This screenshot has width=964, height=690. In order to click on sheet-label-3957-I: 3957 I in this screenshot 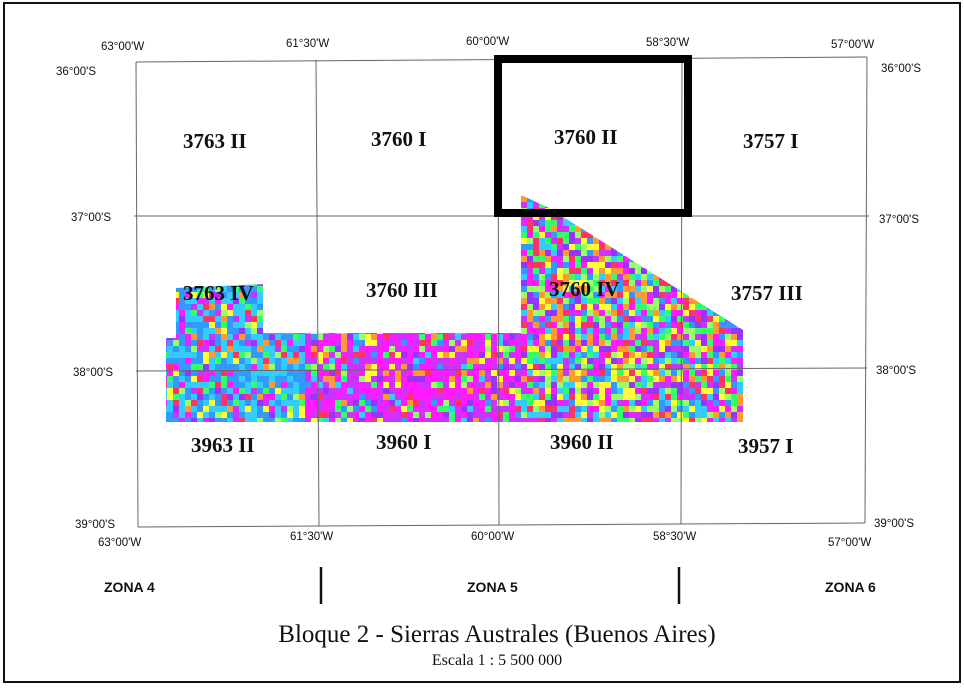, I will do `click(765, 446)`.